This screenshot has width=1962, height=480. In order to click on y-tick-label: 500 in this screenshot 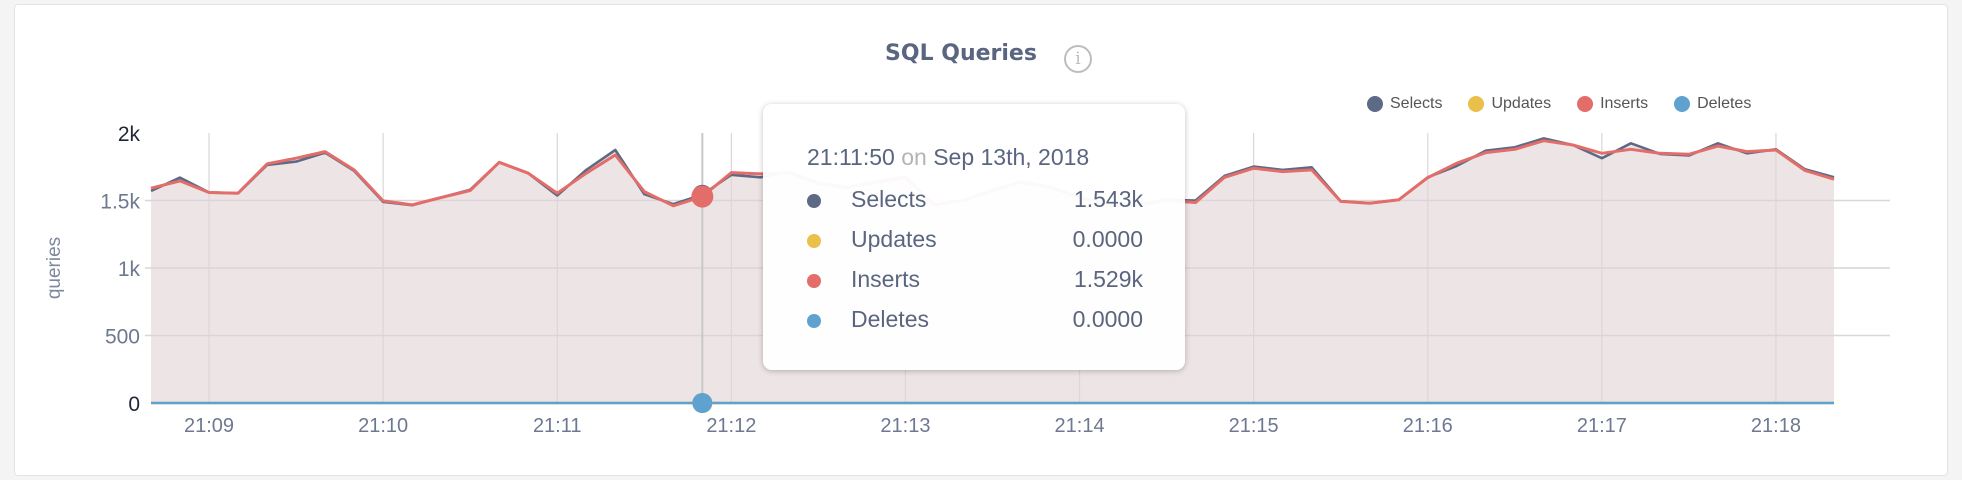, I will do `click(122, 337)`.